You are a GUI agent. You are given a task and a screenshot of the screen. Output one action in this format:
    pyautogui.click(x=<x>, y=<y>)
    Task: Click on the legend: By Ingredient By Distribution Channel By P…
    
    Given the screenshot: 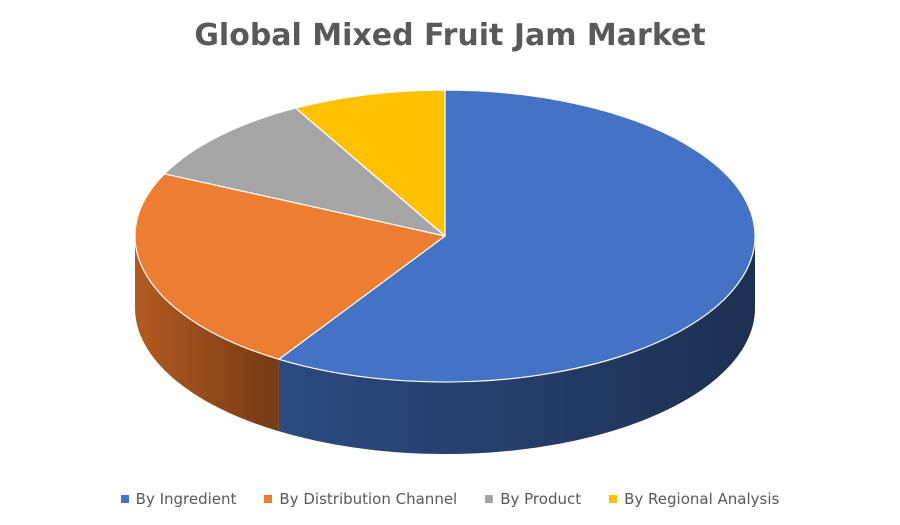 What is the action you would take?
    pyautogui.click(x=450, y=499)
    